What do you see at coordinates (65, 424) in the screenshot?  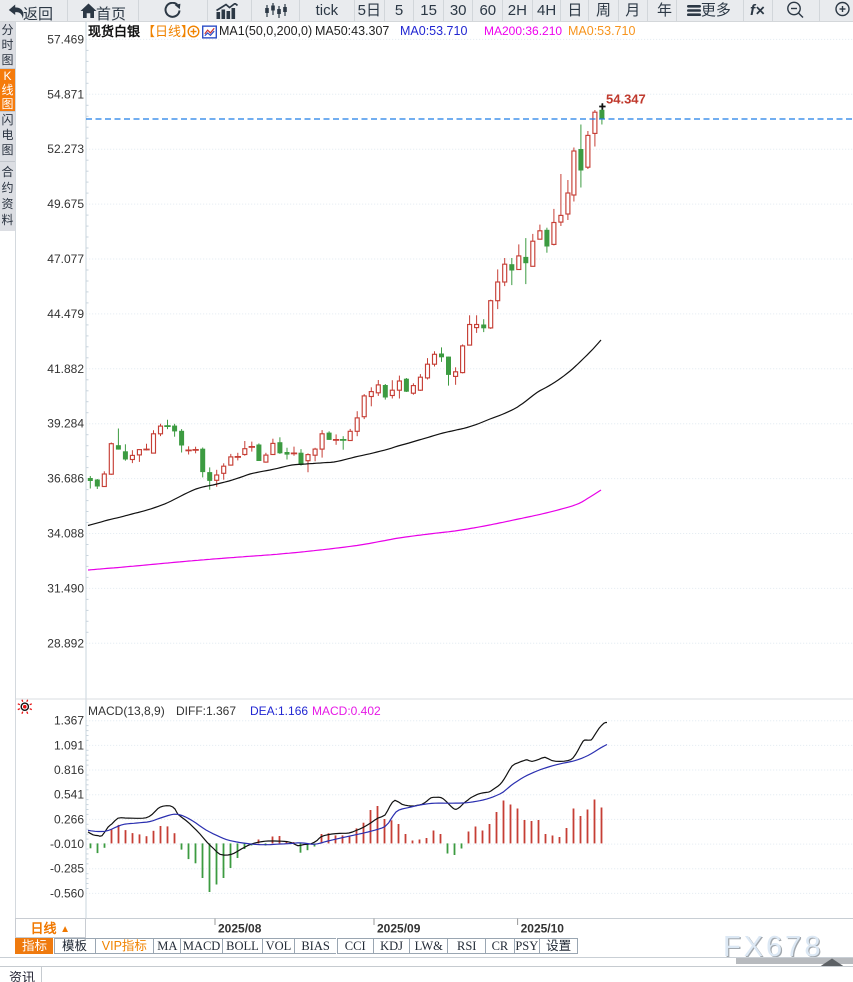 I see `svg-text: 39.284` at bounding box center [65, 424].